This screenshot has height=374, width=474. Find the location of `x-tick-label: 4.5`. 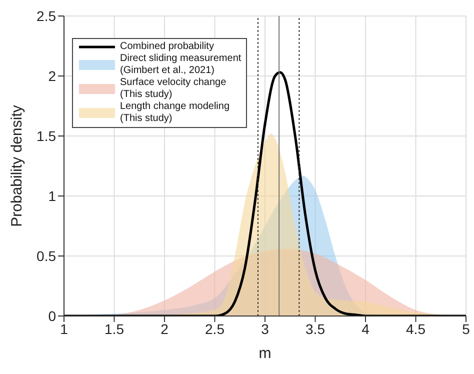

x-tick-label: 4.5 is located at coordinates (416, 328).